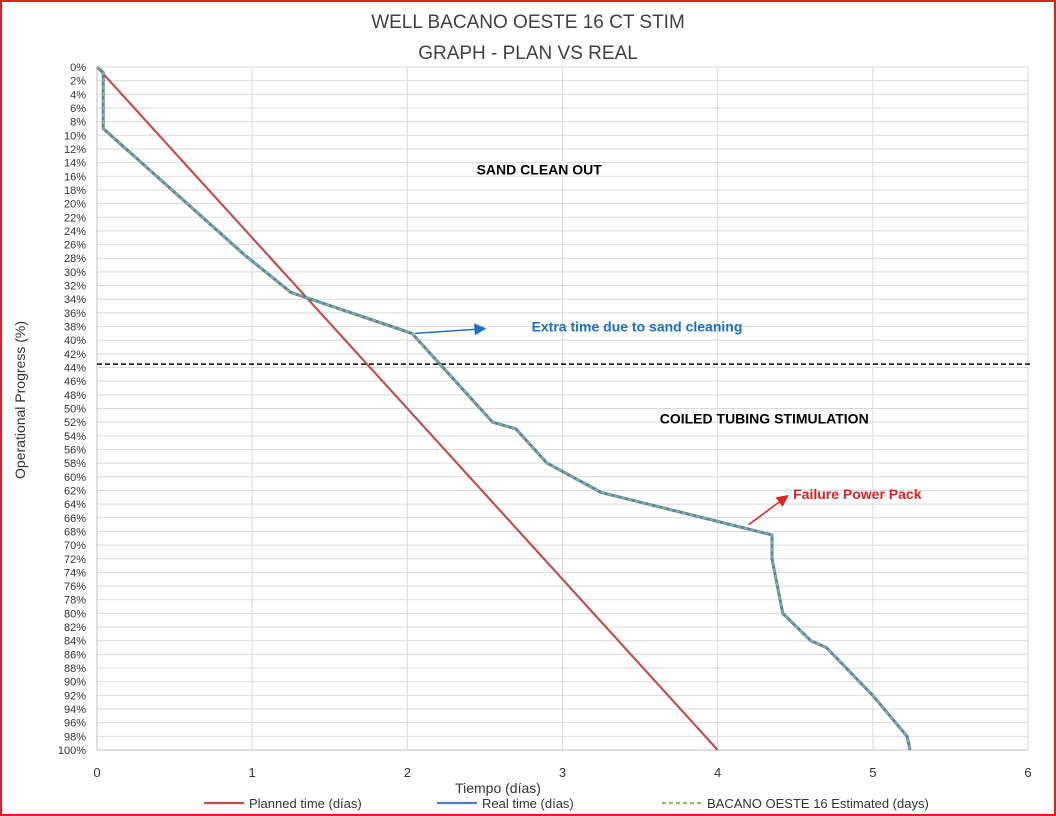 This screenshot has height=816, width=1056. I want to click on y-tick-label: 36%, so click(75, 314).